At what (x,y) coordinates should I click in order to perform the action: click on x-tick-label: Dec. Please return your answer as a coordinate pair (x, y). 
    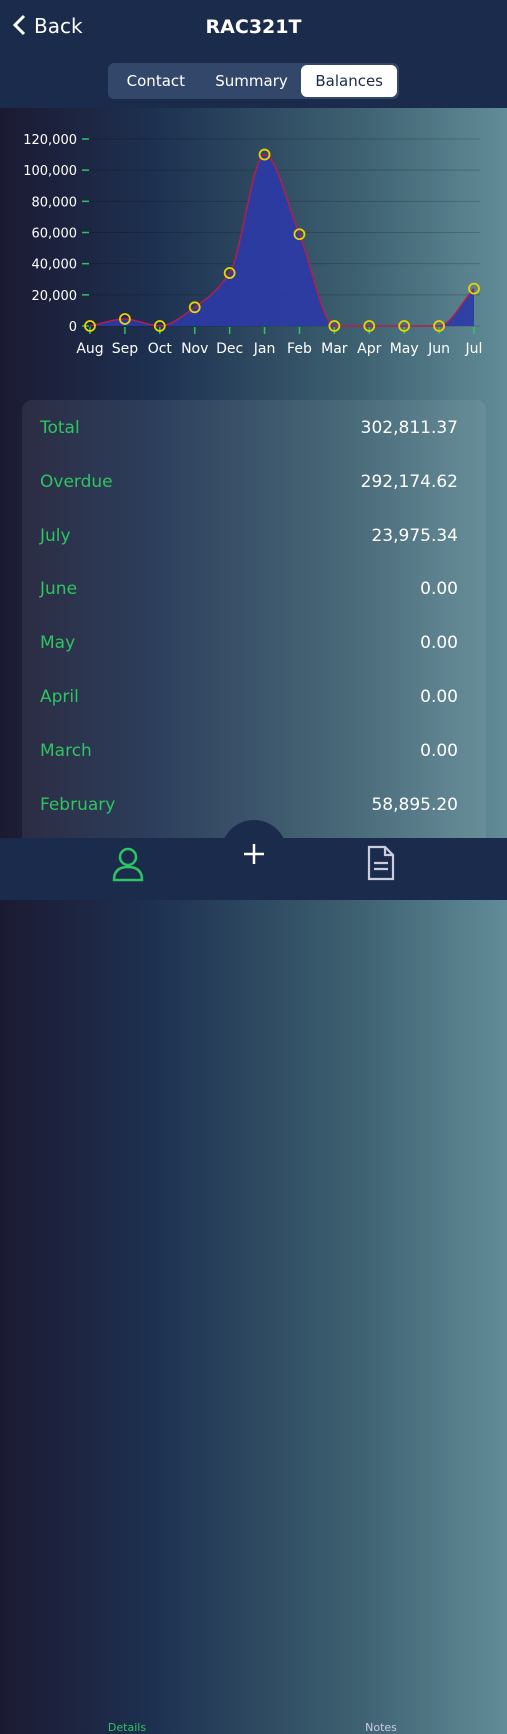
    Looking at the image, I should click on (229, 349).